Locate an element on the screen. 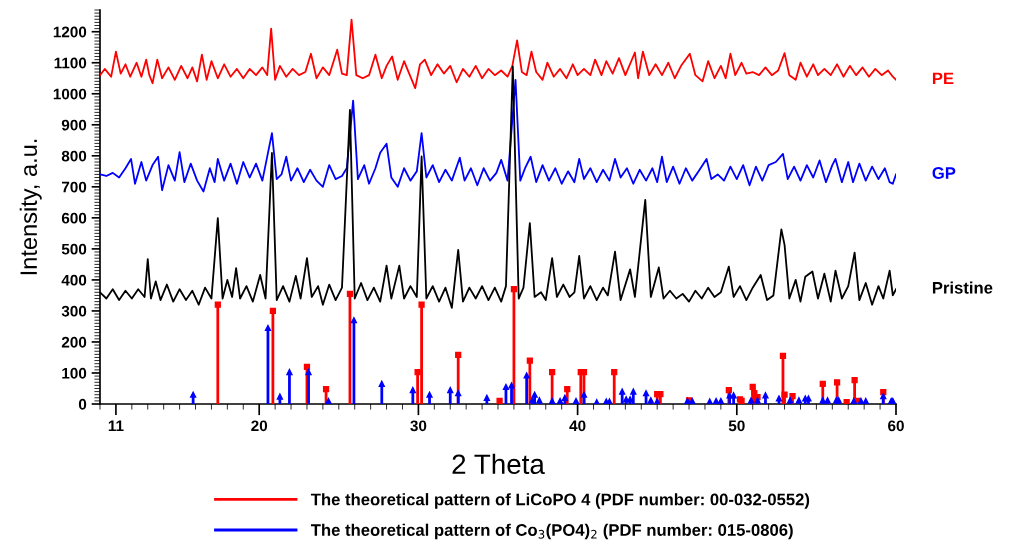 The height and width of the screenshot is (556, 1024). y-tick-label: 800 is located at coordinates (74, 156).